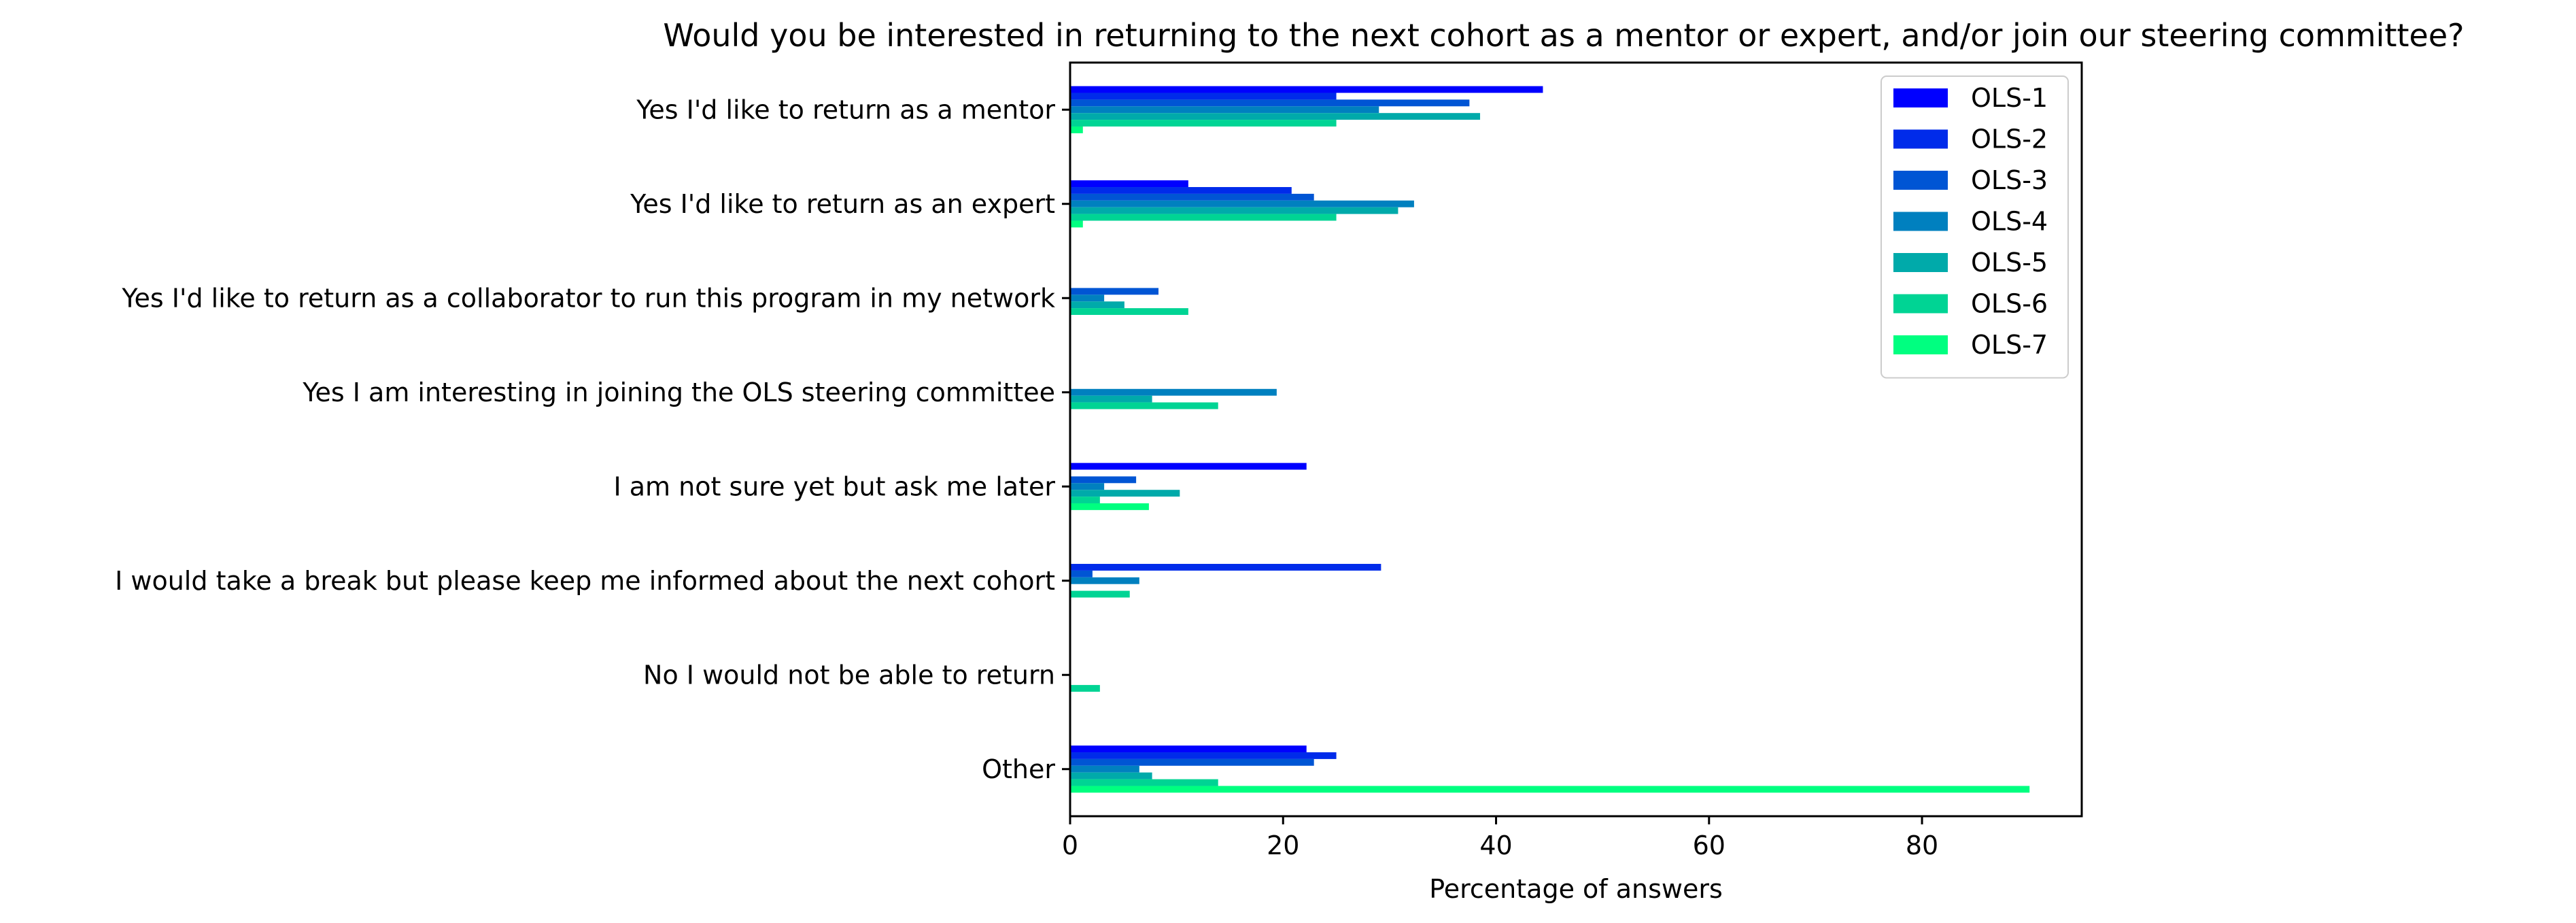  What do you see at coordinates (1495, 845) in the screenshot?
I see `x-tick-label: 40` at bounding box center [1495, 845].